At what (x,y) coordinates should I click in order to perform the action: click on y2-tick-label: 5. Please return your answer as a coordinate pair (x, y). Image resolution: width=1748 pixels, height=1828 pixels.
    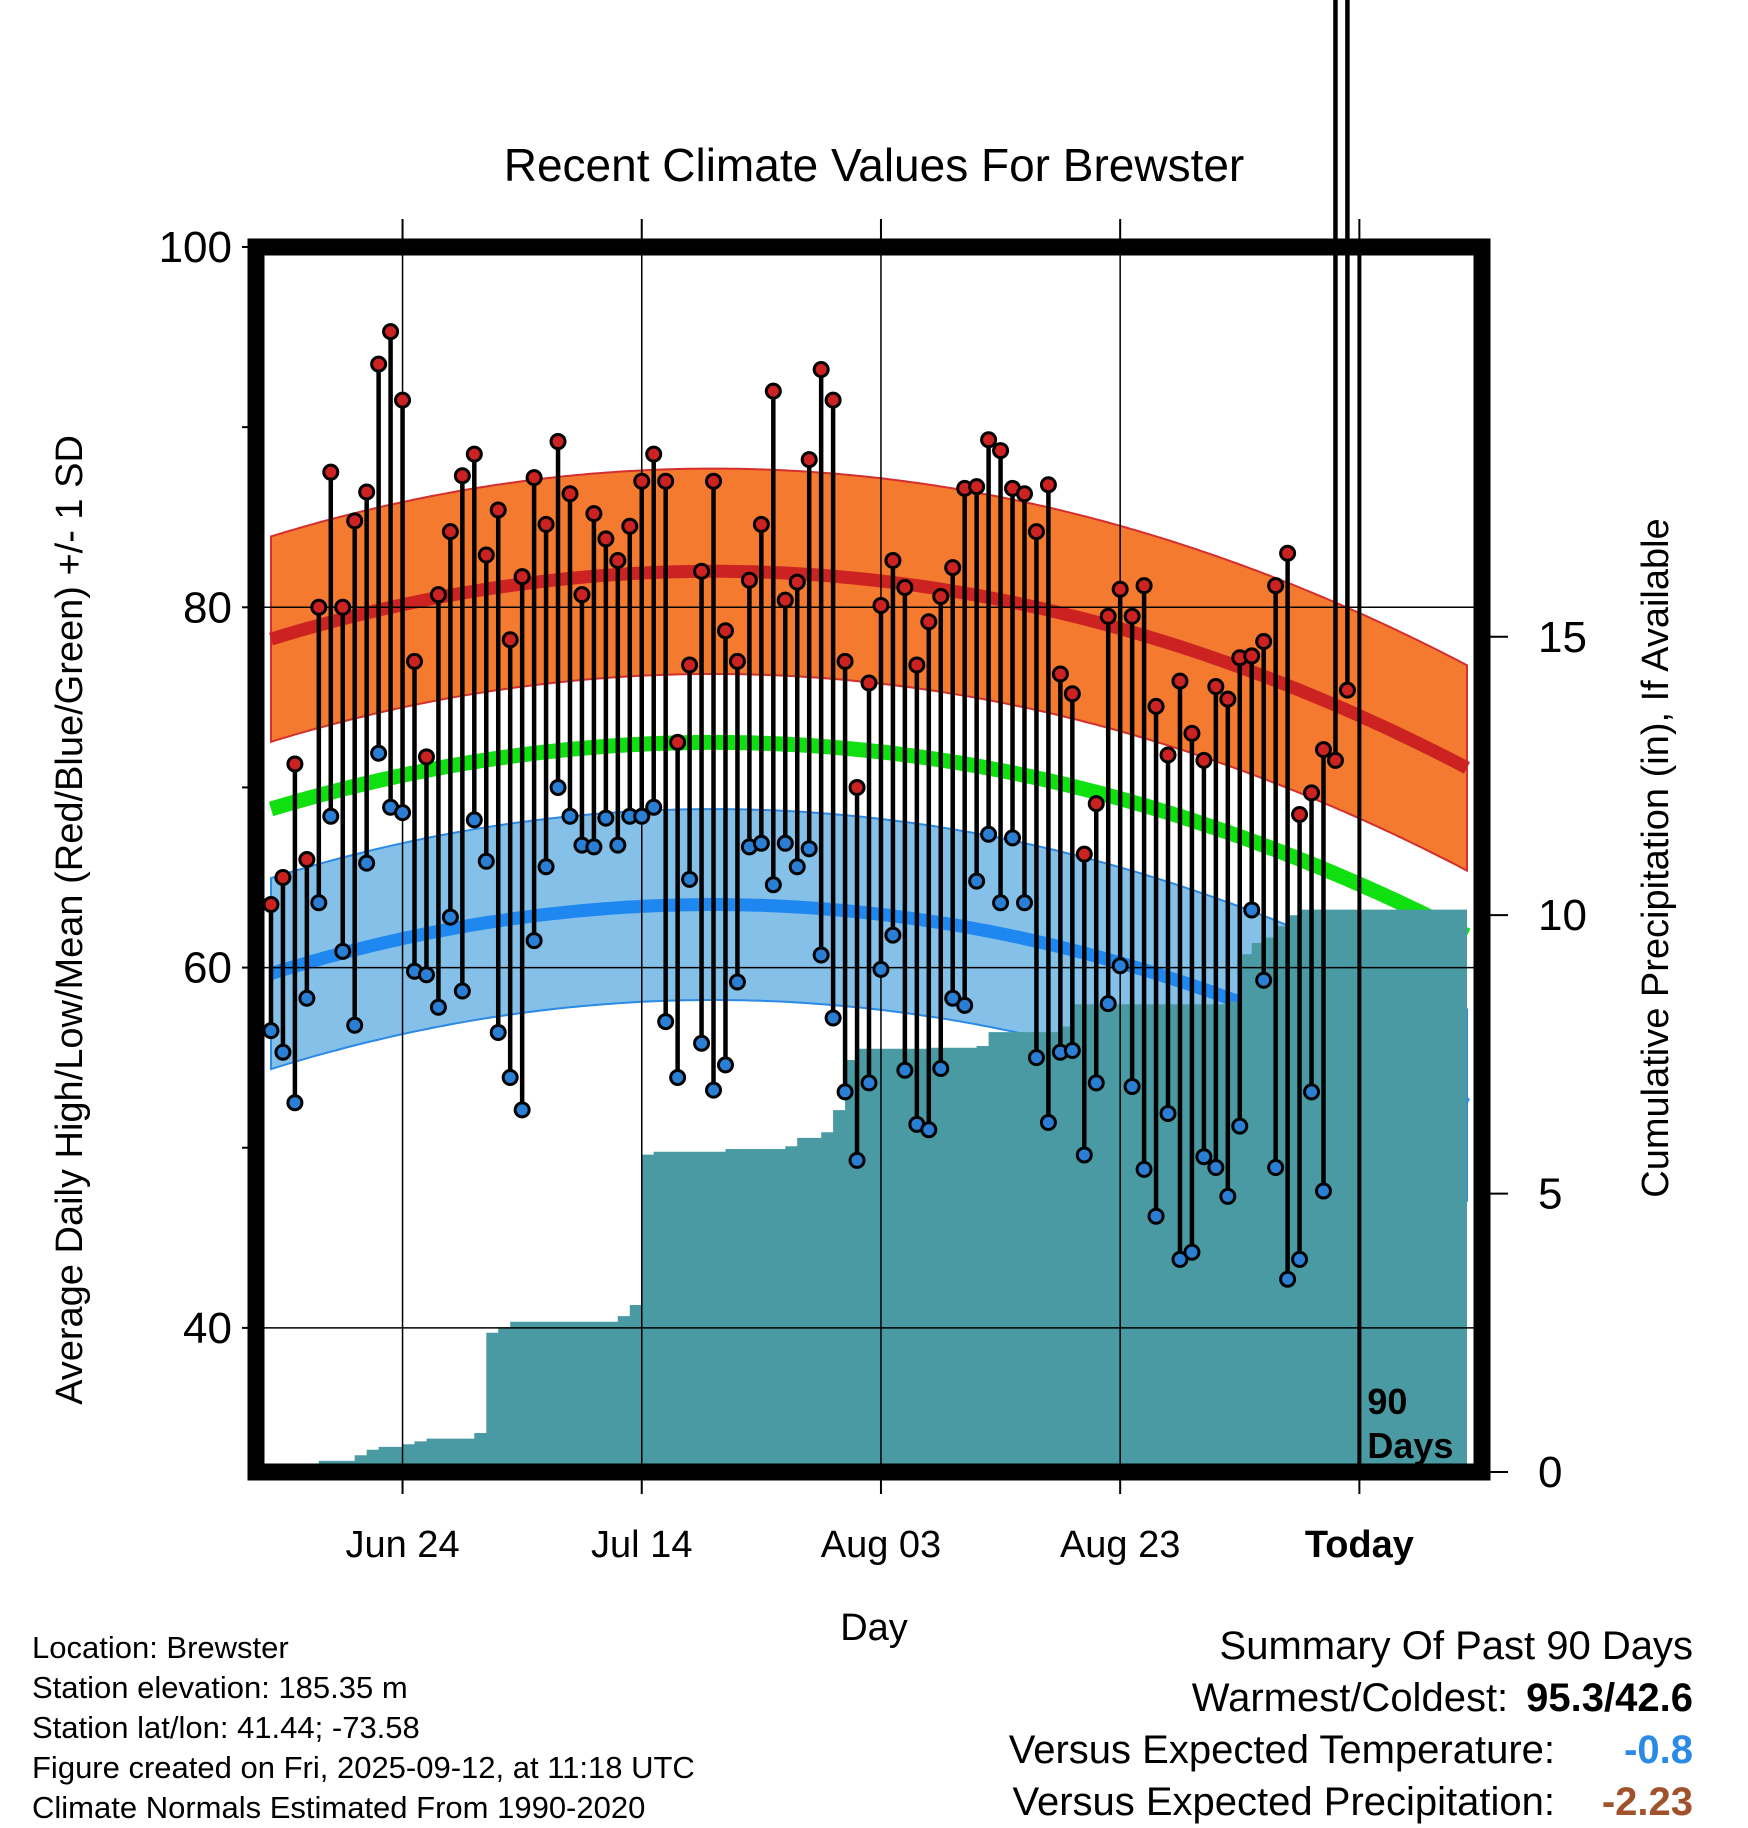
    Looking at the image, I should click on (1550, 1194).